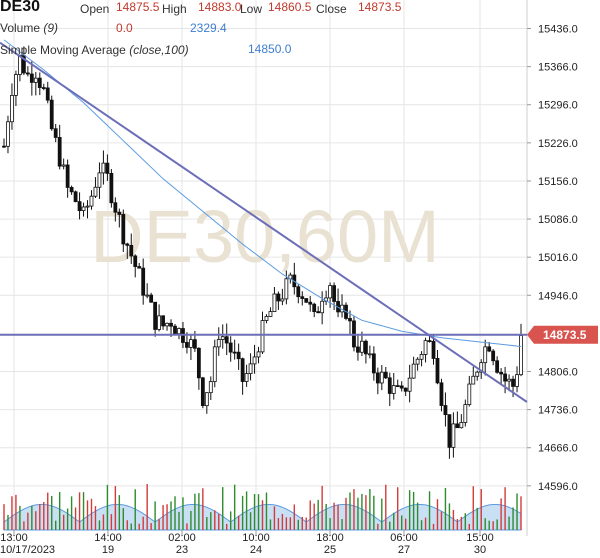  What do you see at coordinates (182, 538) in the screenshot?
I see `x-tick-time: 02:00` at bounding box center [182, 538].